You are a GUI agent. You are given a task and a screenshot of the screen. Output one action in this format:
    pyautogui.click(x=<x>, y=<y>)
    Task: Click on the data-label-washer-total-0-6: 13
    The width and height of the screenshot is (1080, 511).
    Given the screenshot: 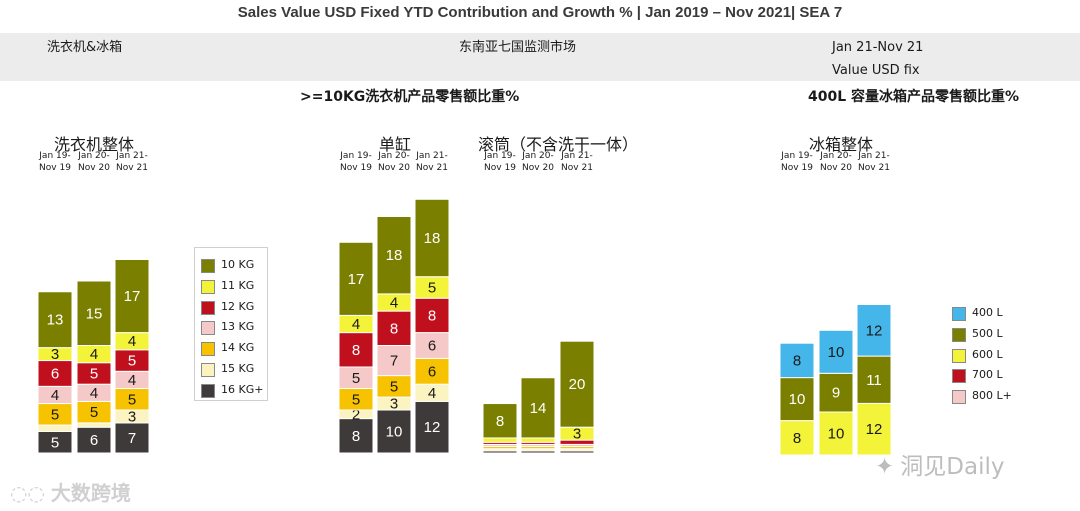 What is the action you would take?
    pyautogui.click(x=55, y=320)
    